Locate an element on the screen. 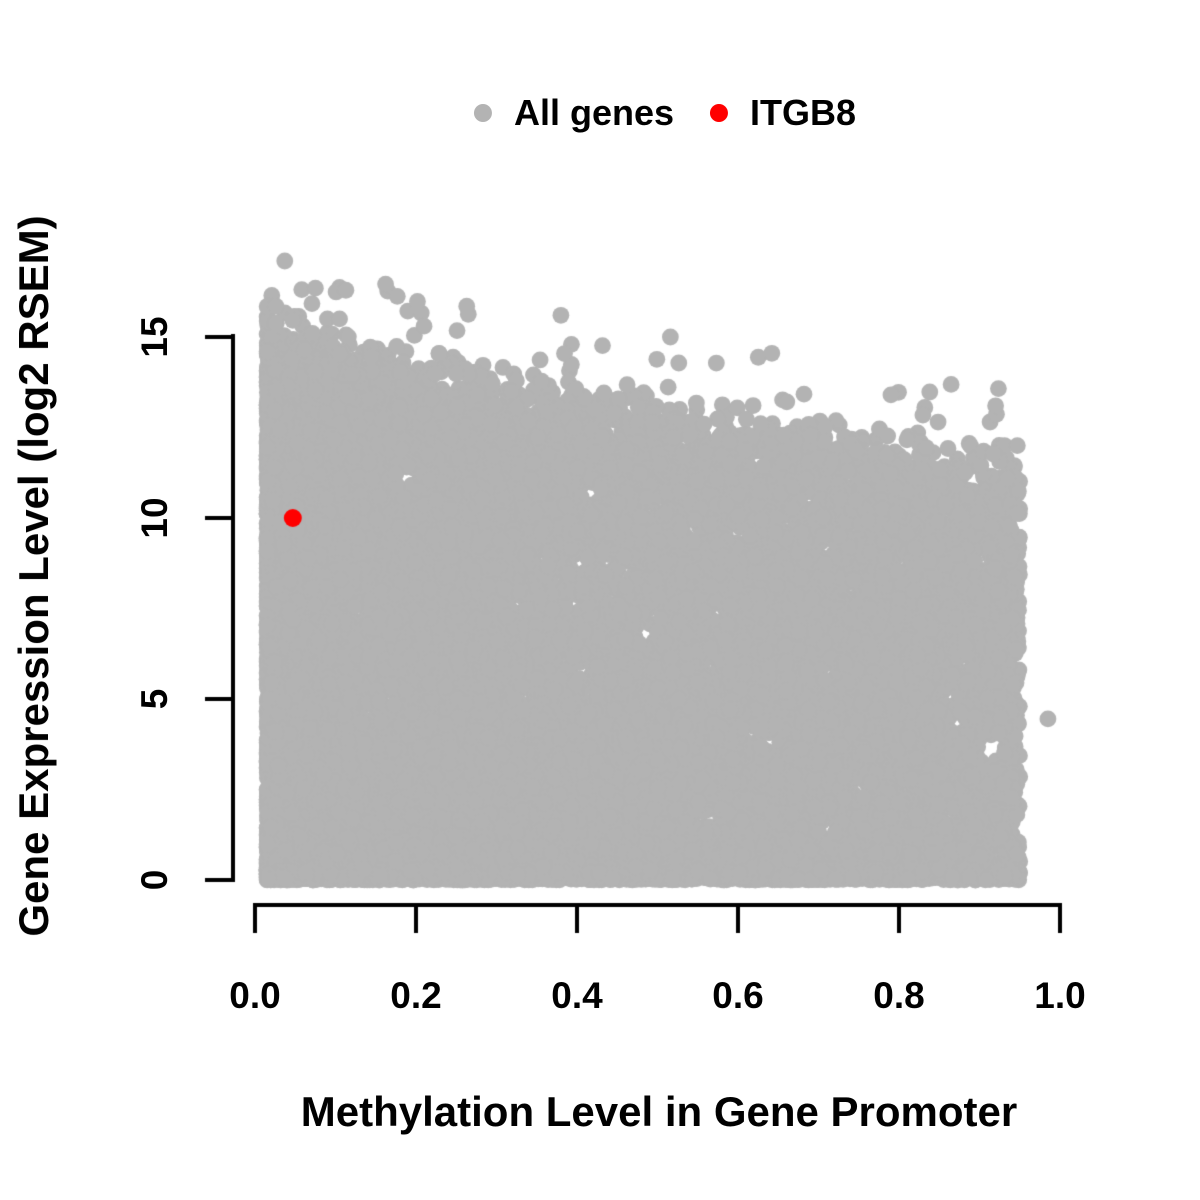 Image resolution: width=1200 pixels, height=1200 pixels. y-axis-title: Gene Expression Level (log2 RSEM) is located at coordinates (33, 576).